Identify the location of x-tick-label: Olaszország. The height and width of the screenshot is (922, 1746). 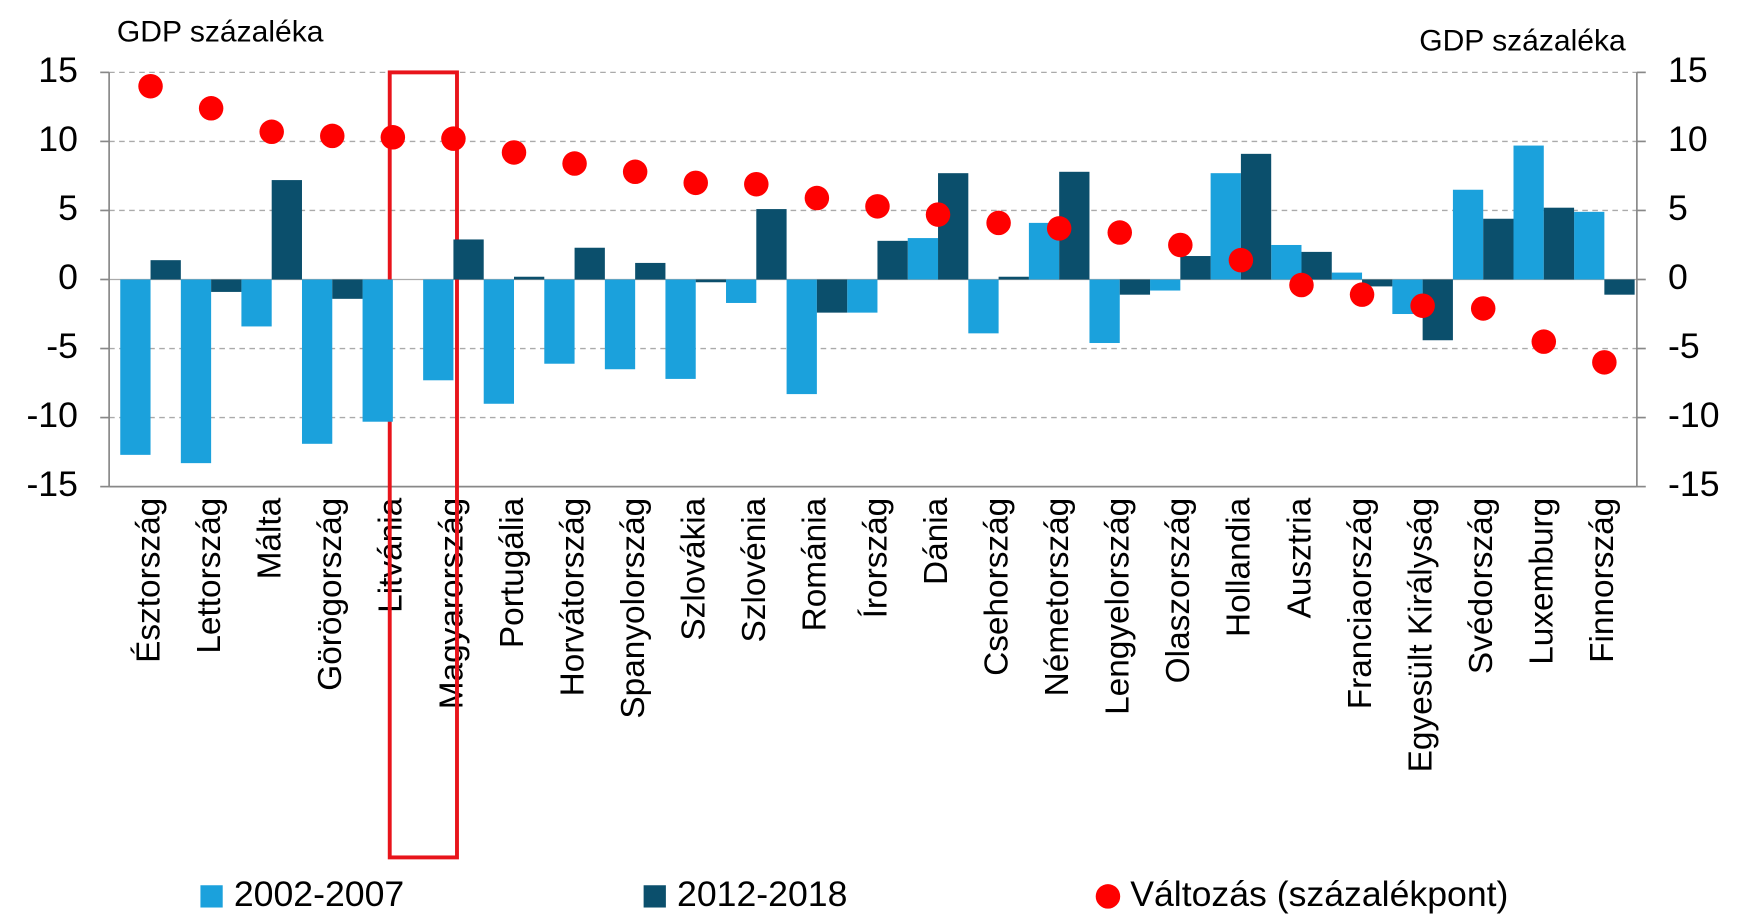
(1178, 591).